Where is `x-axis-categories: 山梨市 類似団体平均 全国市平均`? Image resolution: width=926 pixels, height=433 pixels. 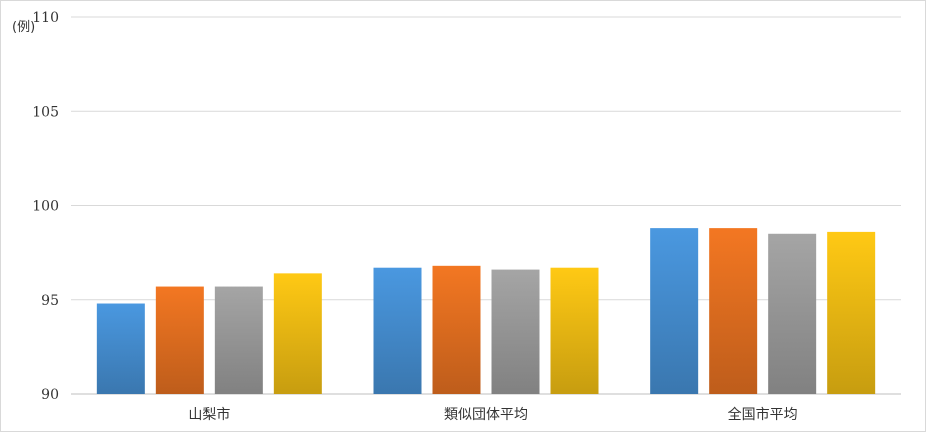 x-axis-categories: 山梨市 類似団体平均 全国市平均 is located at coordinates (492, 414).